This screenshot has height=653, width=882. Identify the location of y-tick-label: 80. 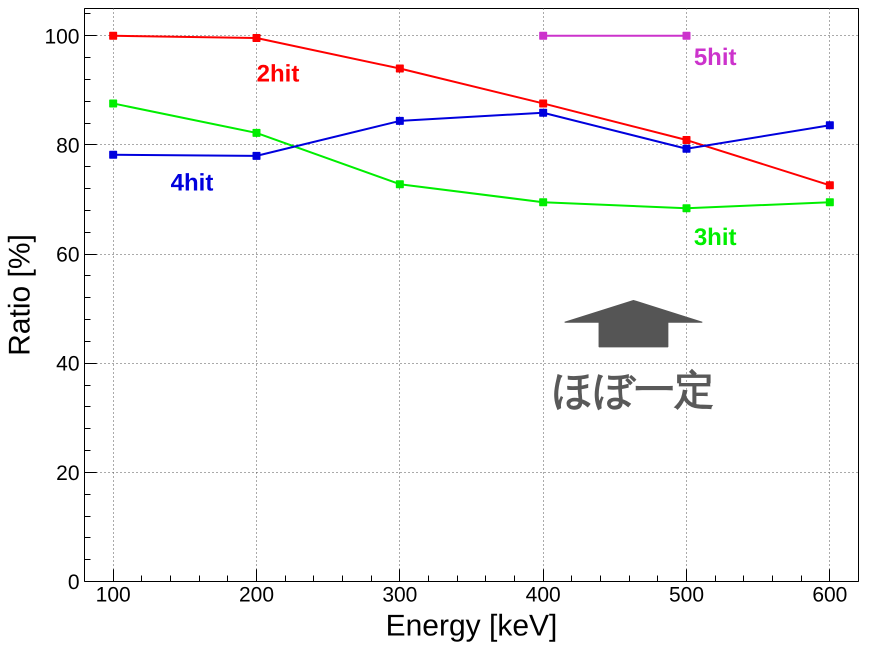
(68, 146).